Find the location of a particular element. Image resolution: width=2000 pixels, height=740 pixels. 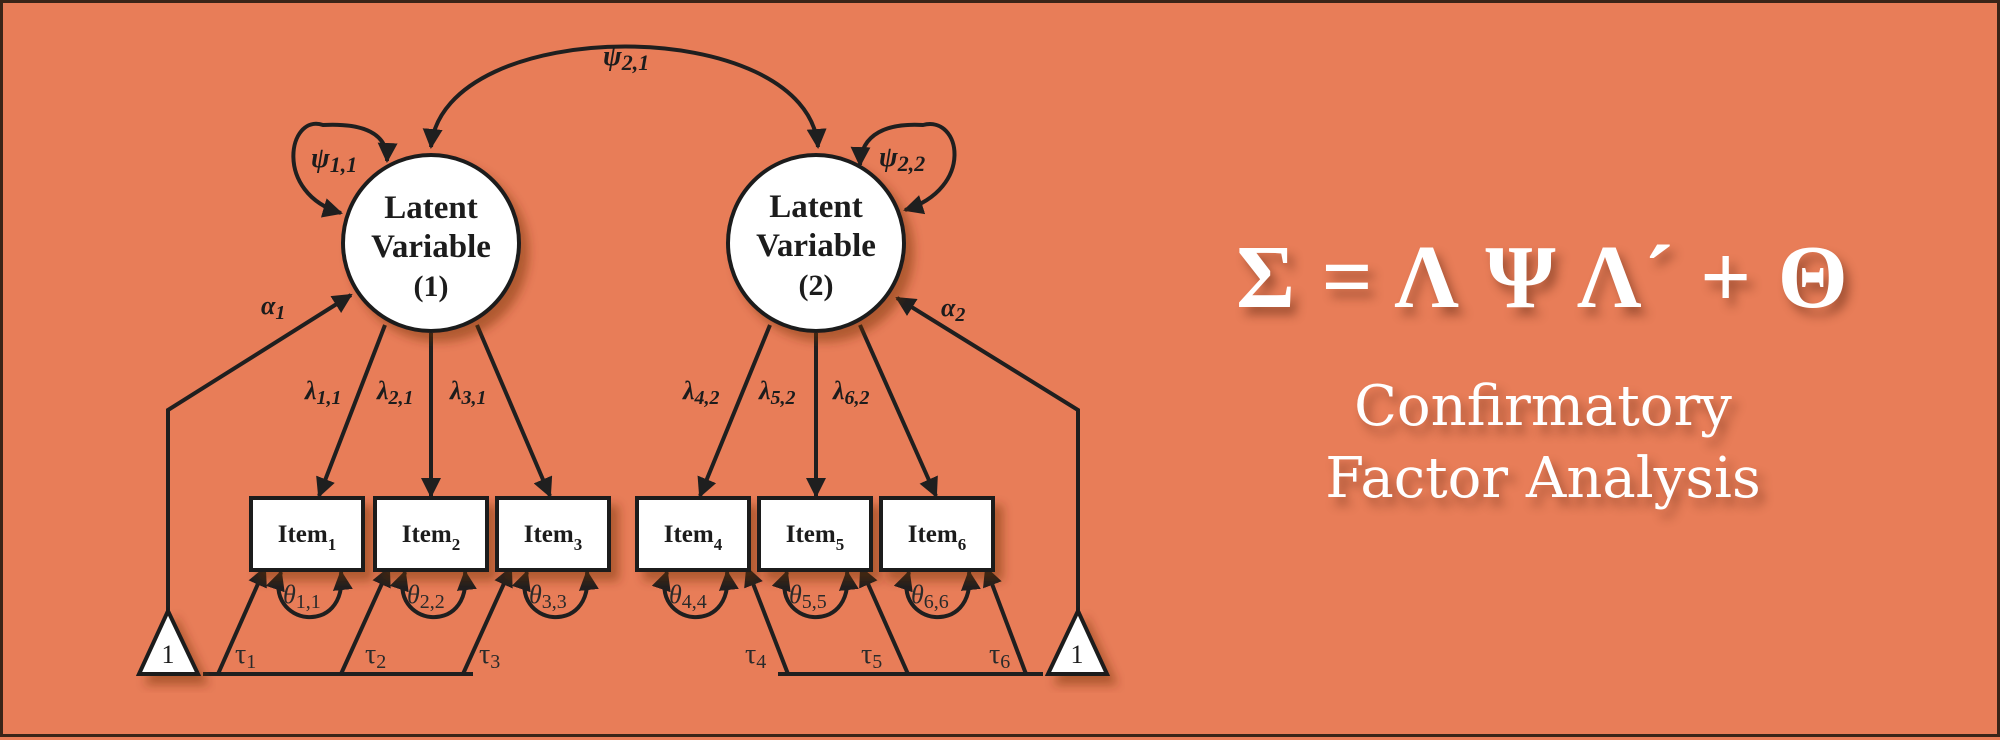

item-box-3: Item3 is located at coordinates (553, 534).